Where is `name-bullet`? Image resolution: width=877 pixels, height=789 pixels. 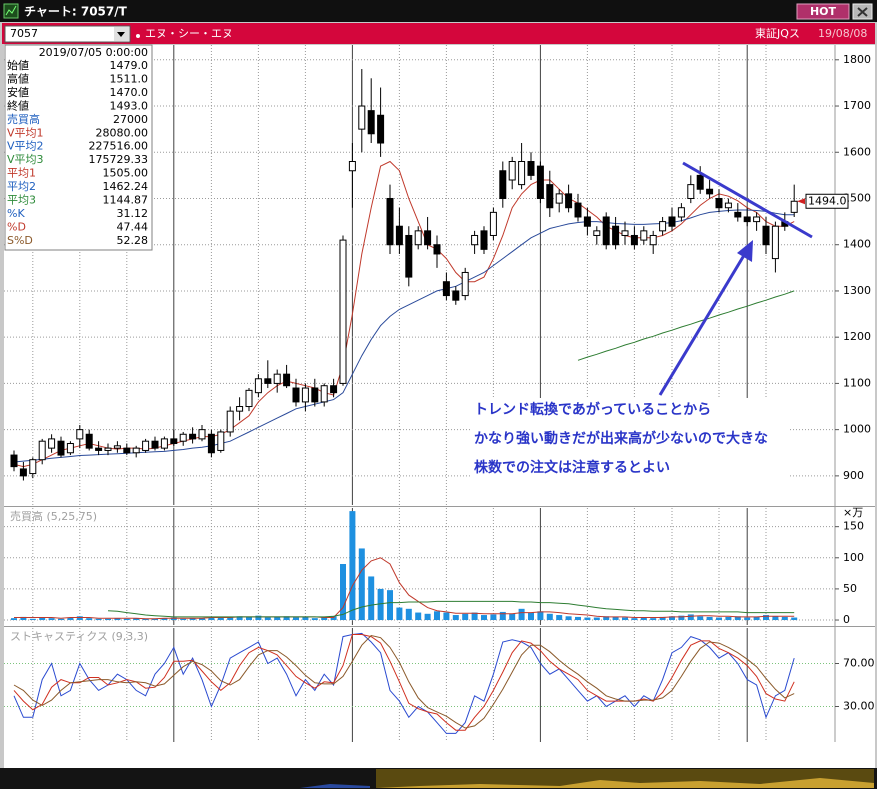
name-bullet is located at coordinates (138, 36).